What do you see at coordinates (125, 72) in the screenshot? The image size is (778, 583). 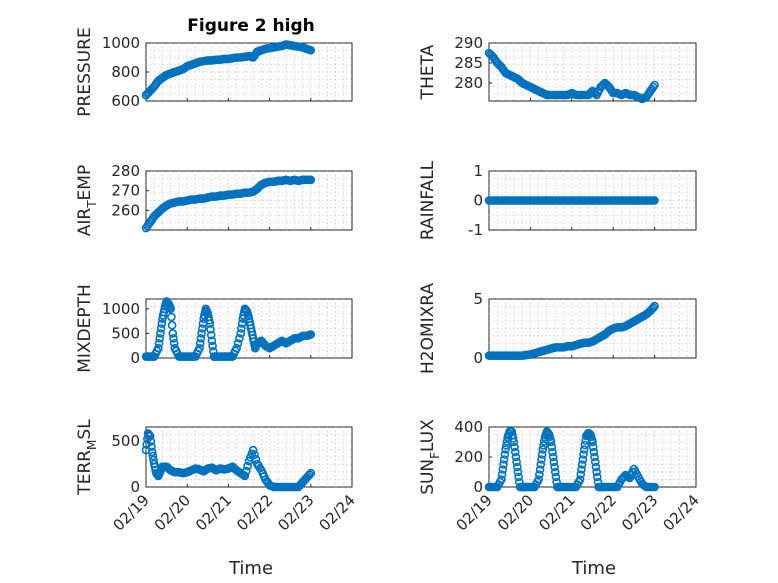 I see `pressure-y-tick-label: 800` at bounding box center [125, 72].